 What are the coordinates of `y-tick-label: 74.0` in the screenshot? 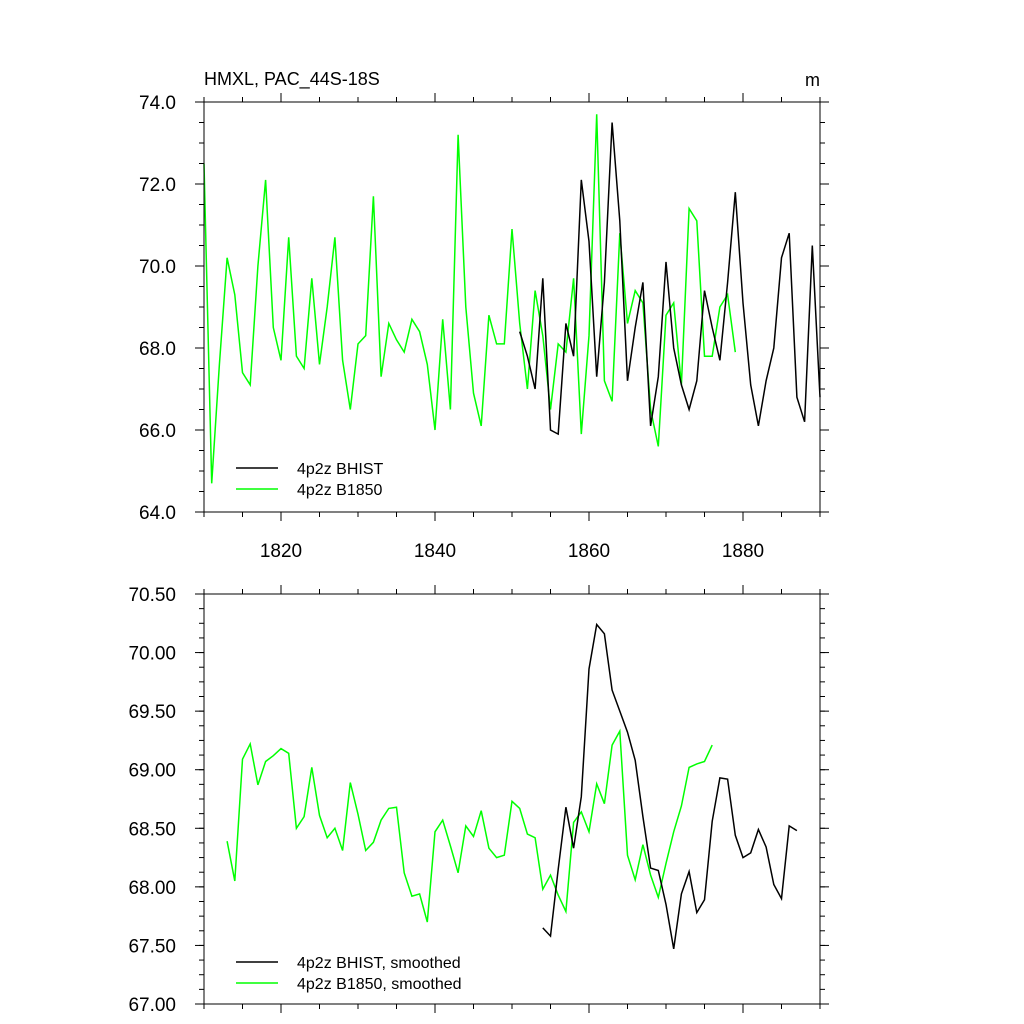 It's located at (157, 103).